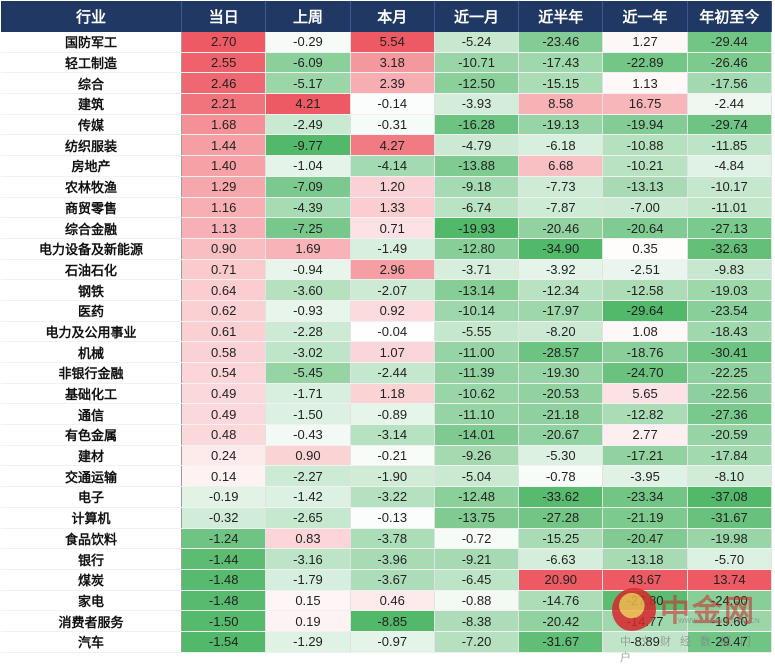 The height and width of the screenshot is (665, 775). What do you see at coordinates (561, 601) in the screenshot?
I see `value-cell: -14.76` at bounding box center [561, 601].